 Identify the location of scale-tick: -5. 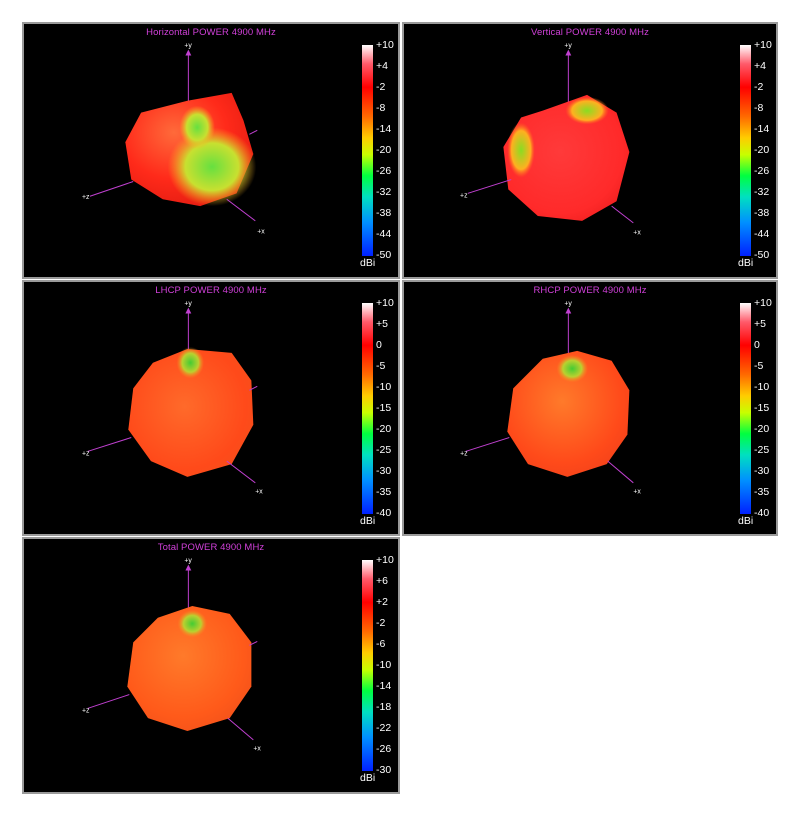
(381, 366).